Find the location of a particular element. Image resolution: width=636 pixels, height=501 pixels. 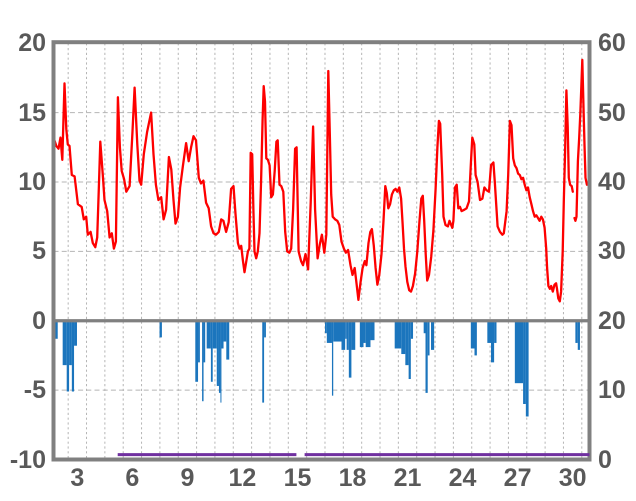

right-axis-tick-label: 40 is located at coordinates (612, 181).